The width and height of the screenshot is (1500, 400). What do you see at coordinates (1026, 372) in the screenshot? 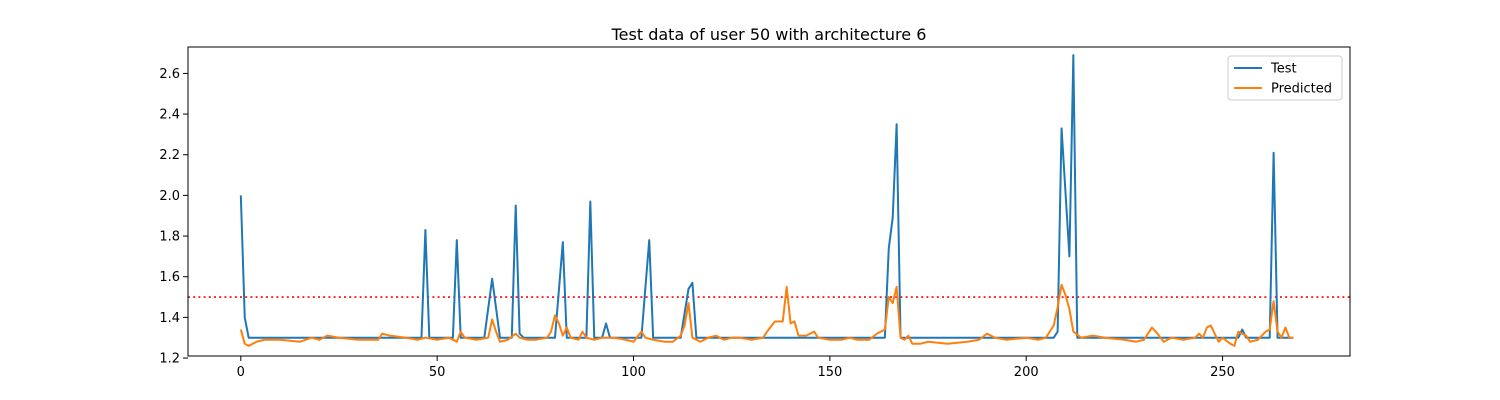
I see `x-tick-label: 200` at bounding box center [1026, 372].